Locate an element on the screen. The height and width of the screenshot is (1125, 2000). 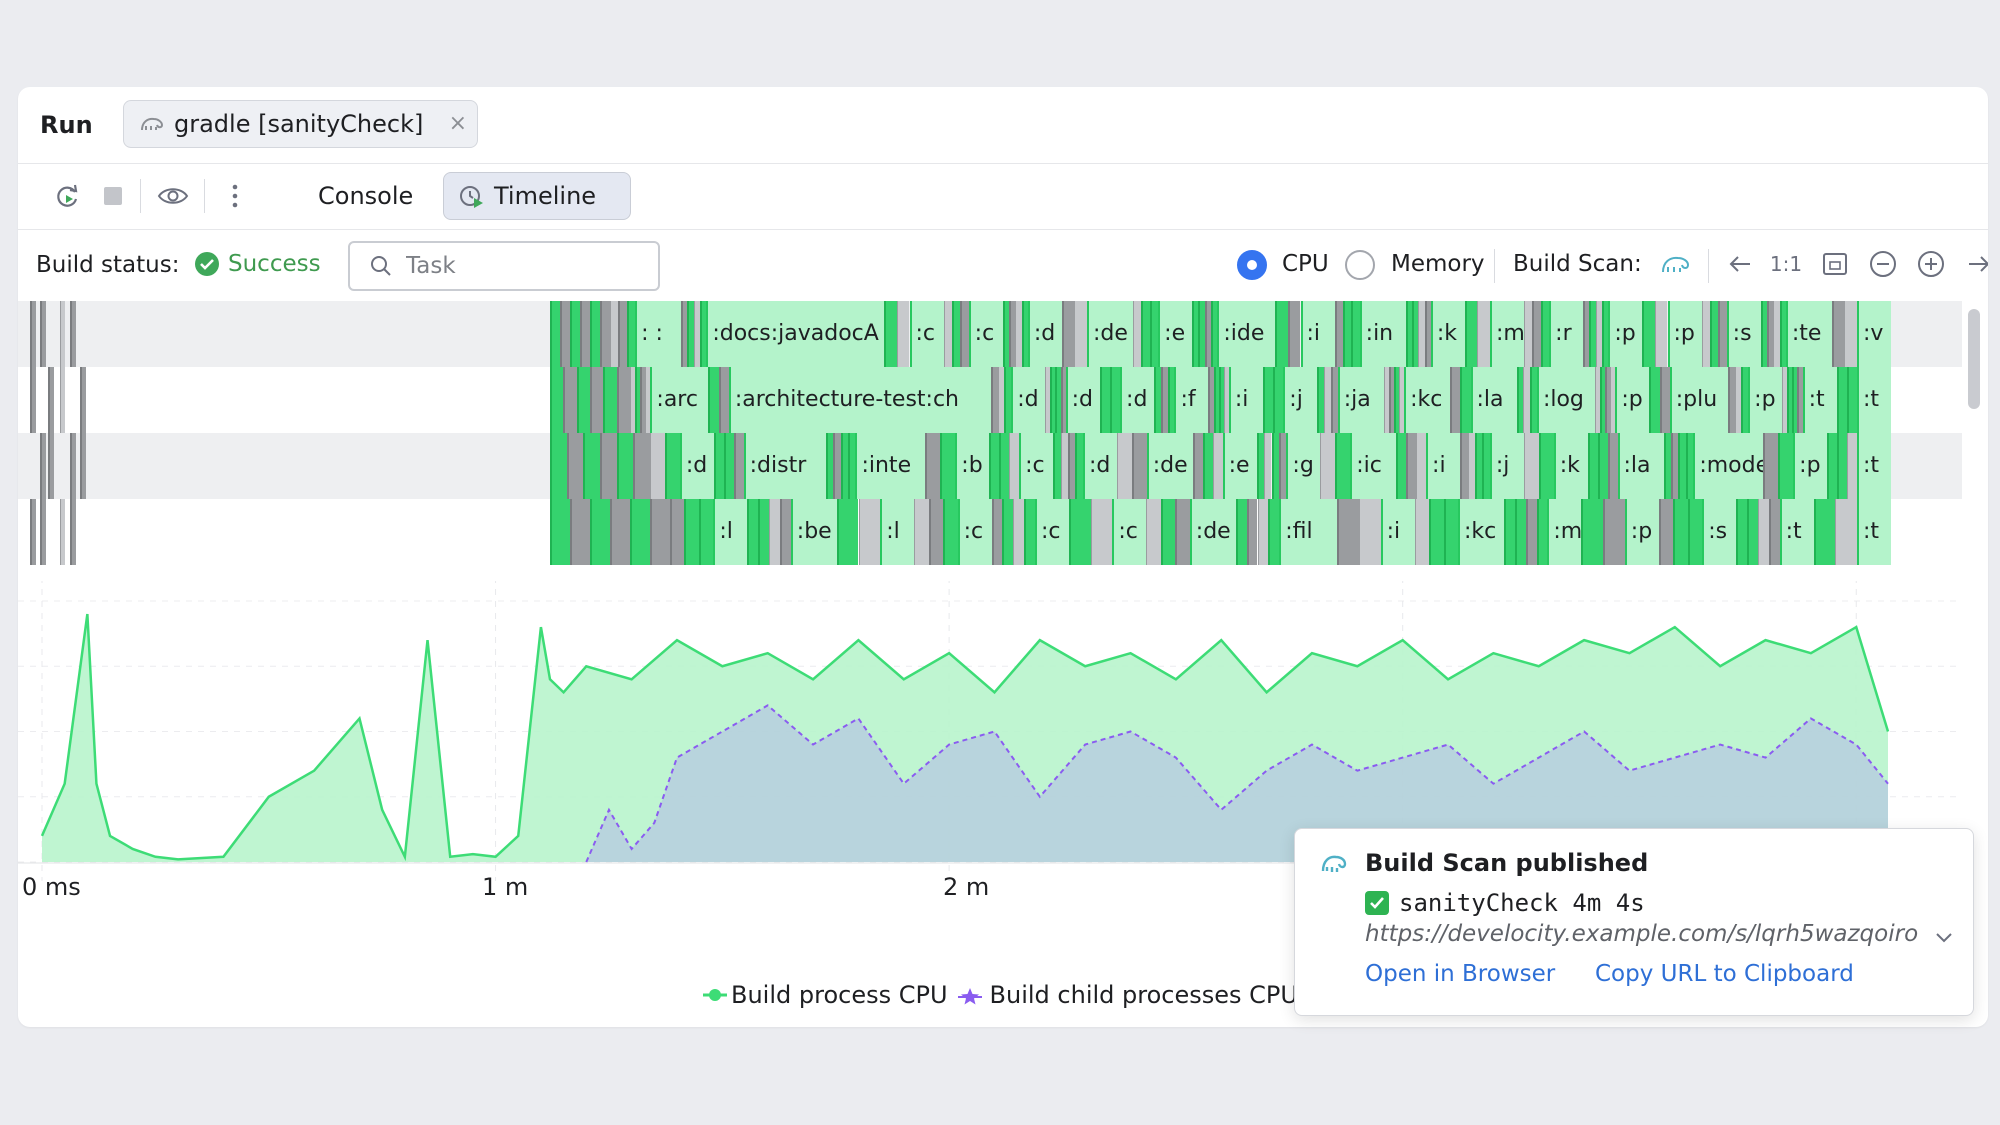
arrow-right-icon is located at coordinates (1975, 264).